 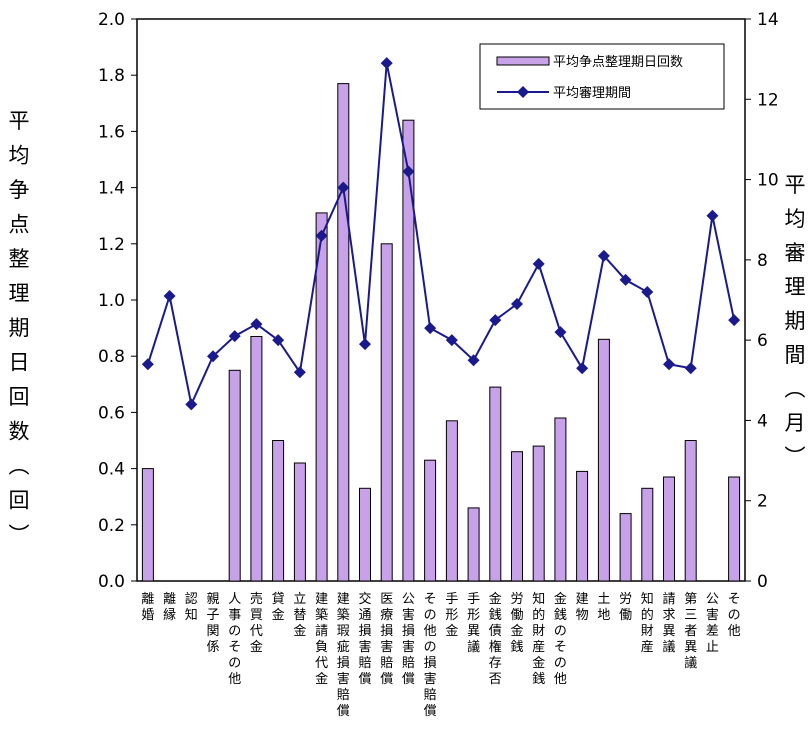 What do you see at coordinates (690, 631) in the screenshot?
I see `x-tick-label: 第三者異議` at bounding box center [690, 631].